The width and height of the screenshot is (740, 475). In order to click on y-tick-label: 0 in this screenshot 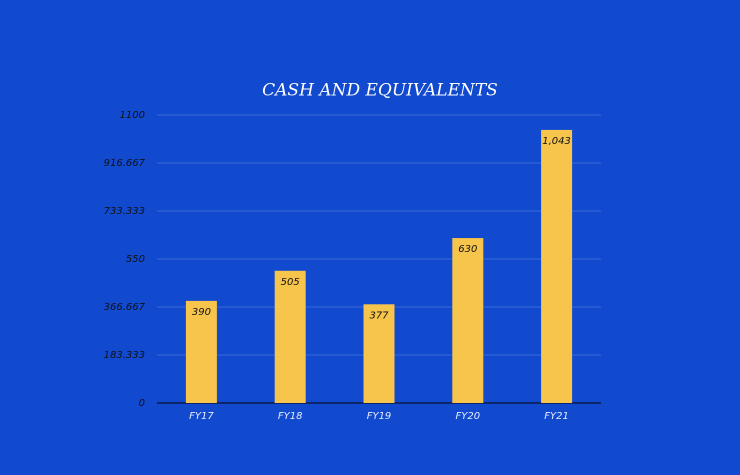, I will do `click(142, 403)`.